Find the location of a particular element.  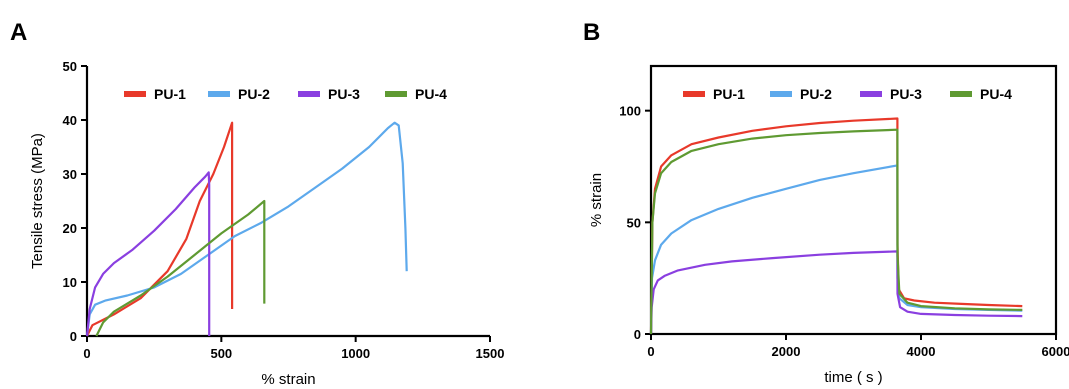

panel-b-x-axis-title: time ( s ) is located at coordinates (853, 377).